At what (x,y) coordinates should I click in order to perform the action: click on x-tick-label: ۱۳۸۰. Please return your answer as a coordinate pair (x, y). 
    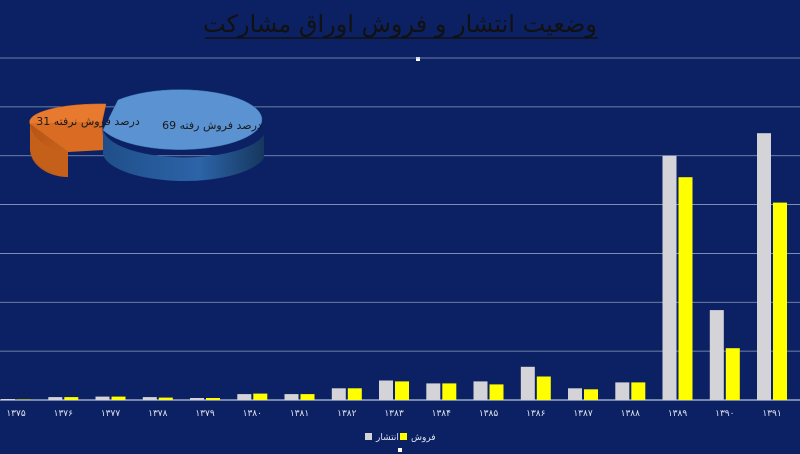
    Looking at the image, I should click on (252, 414).